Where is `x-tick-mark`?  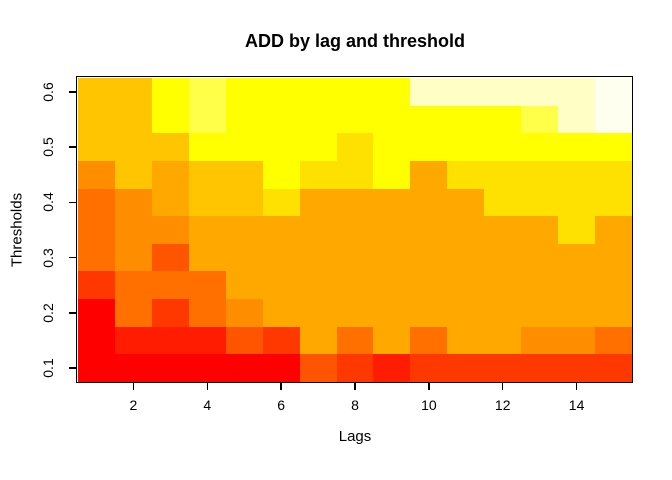 x-tick-mark is located at coordinates (133, 386).